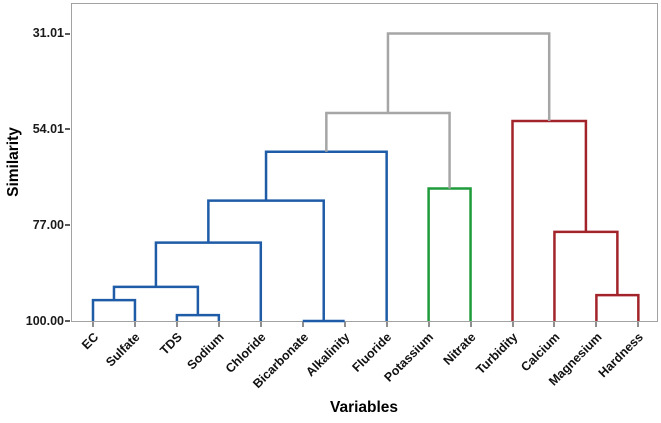  What do you see at coordinates (89, 341) in the screenshot?
I see `x-axis-leaf-label: EC` at bounding box center [89, 341].